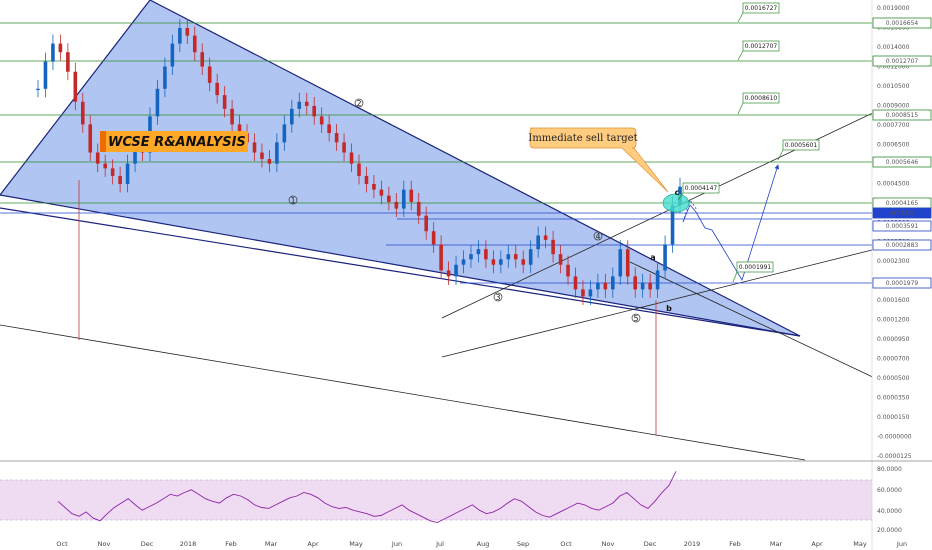 This screenshot has width=932, height=550. Describe the element at coordinates (902, 23) in the screenshot. I see `svg-text: 0.0016654` at that location.